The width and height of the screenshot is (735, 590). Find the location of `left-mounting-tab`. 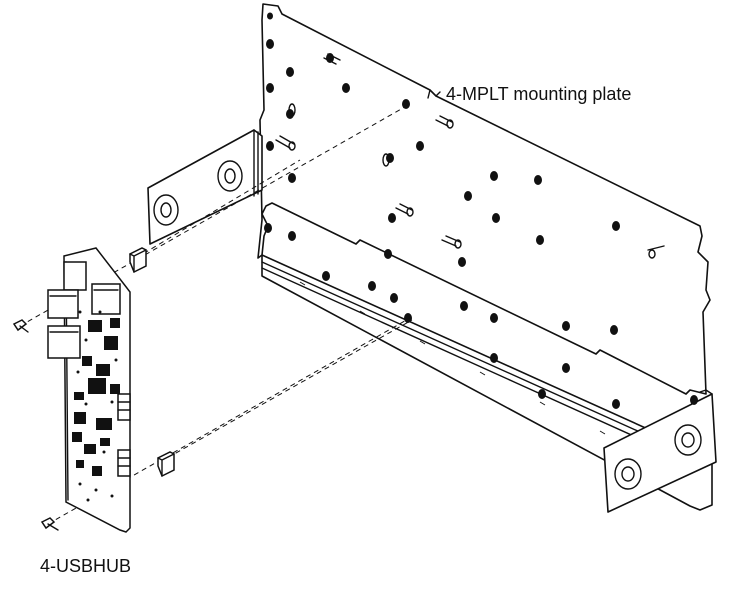

left-mounting-tab is located at coordinates (205, 187).